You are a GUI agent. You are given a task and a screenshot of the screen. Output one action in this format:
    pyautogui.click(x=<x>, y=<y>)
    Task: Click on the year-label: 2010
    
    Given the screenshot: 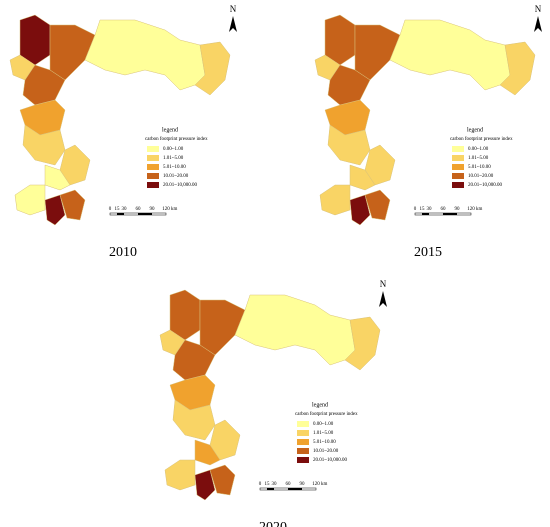 What is the action you would take?
    pyautogui.click(x=123, y=252)
    